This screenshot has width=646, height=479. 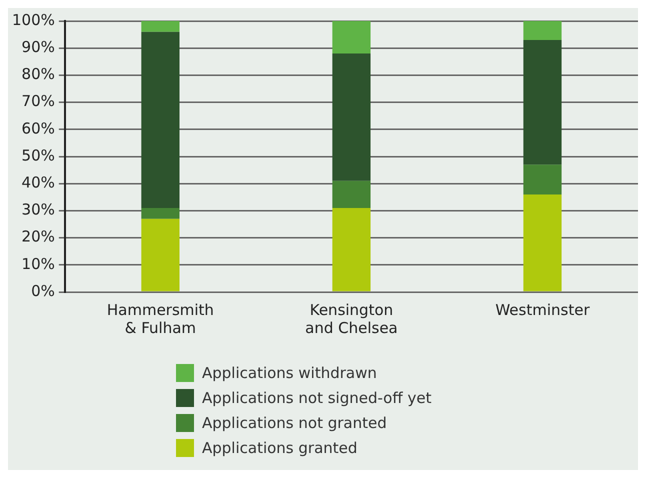 I want to click on y-tick-label: 30%, so click(x=38, y=209).